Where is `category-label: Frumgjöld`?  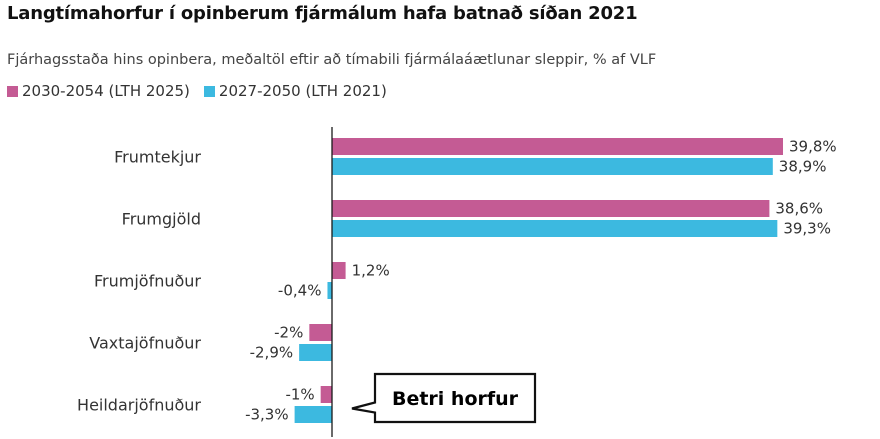 category-label: Frumgjöld is located at coordinates (161, 219).